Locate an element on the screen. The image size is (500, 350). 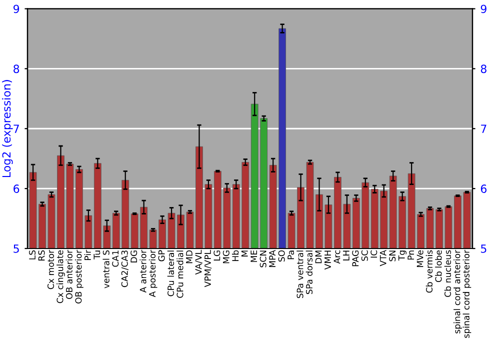
x-tick-label: VPM/VPL is located at coordinates (208, 269).